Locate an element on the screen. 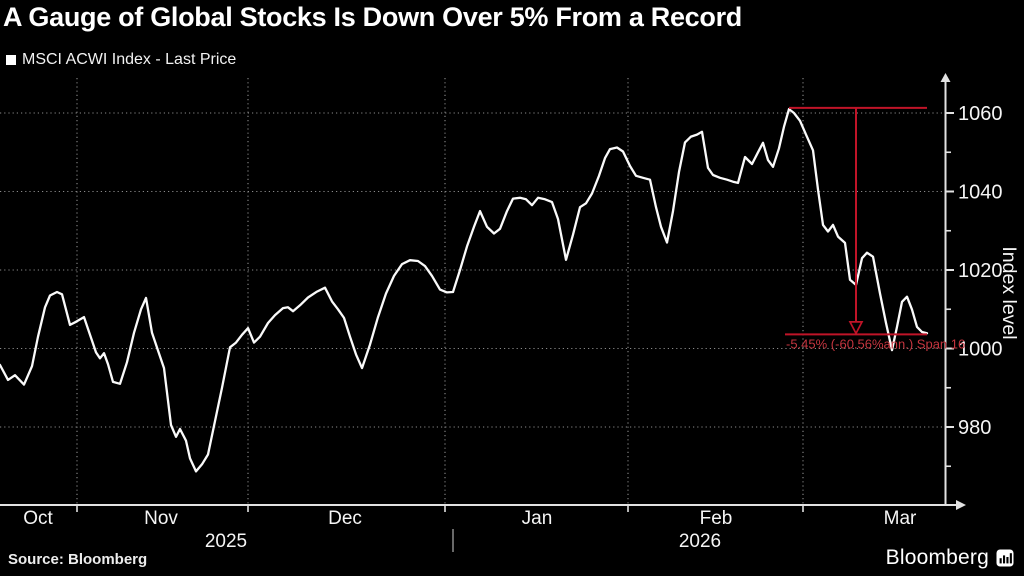 The height and width of the screenshot is (576, 1024). y-tick-label: 1060 is located at coordinates (980, 114).